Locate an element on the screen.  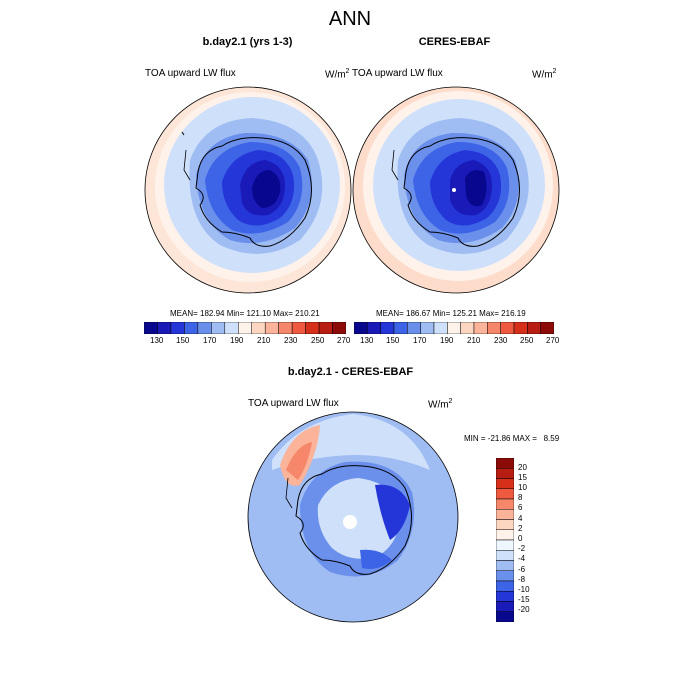
colorbar-obs-ticks: 130 150 170 190 210 230 250 270 is located at coordinates (456, 342).